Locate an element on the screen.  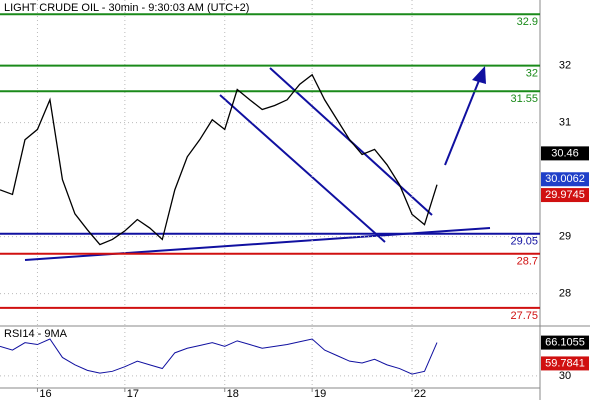
rsi-line is located at coordinates (219, 356).